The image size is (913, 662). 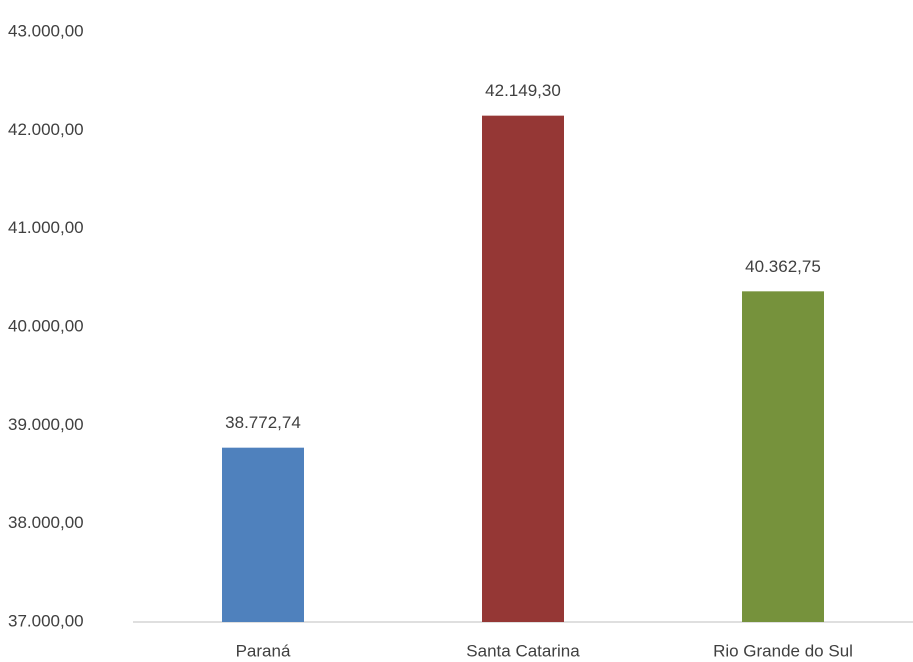 What do you see at coordinates (46, 325) in the screenshot?
I see `y-tick-label: 40.000,00` at bounding box center [46, 325].